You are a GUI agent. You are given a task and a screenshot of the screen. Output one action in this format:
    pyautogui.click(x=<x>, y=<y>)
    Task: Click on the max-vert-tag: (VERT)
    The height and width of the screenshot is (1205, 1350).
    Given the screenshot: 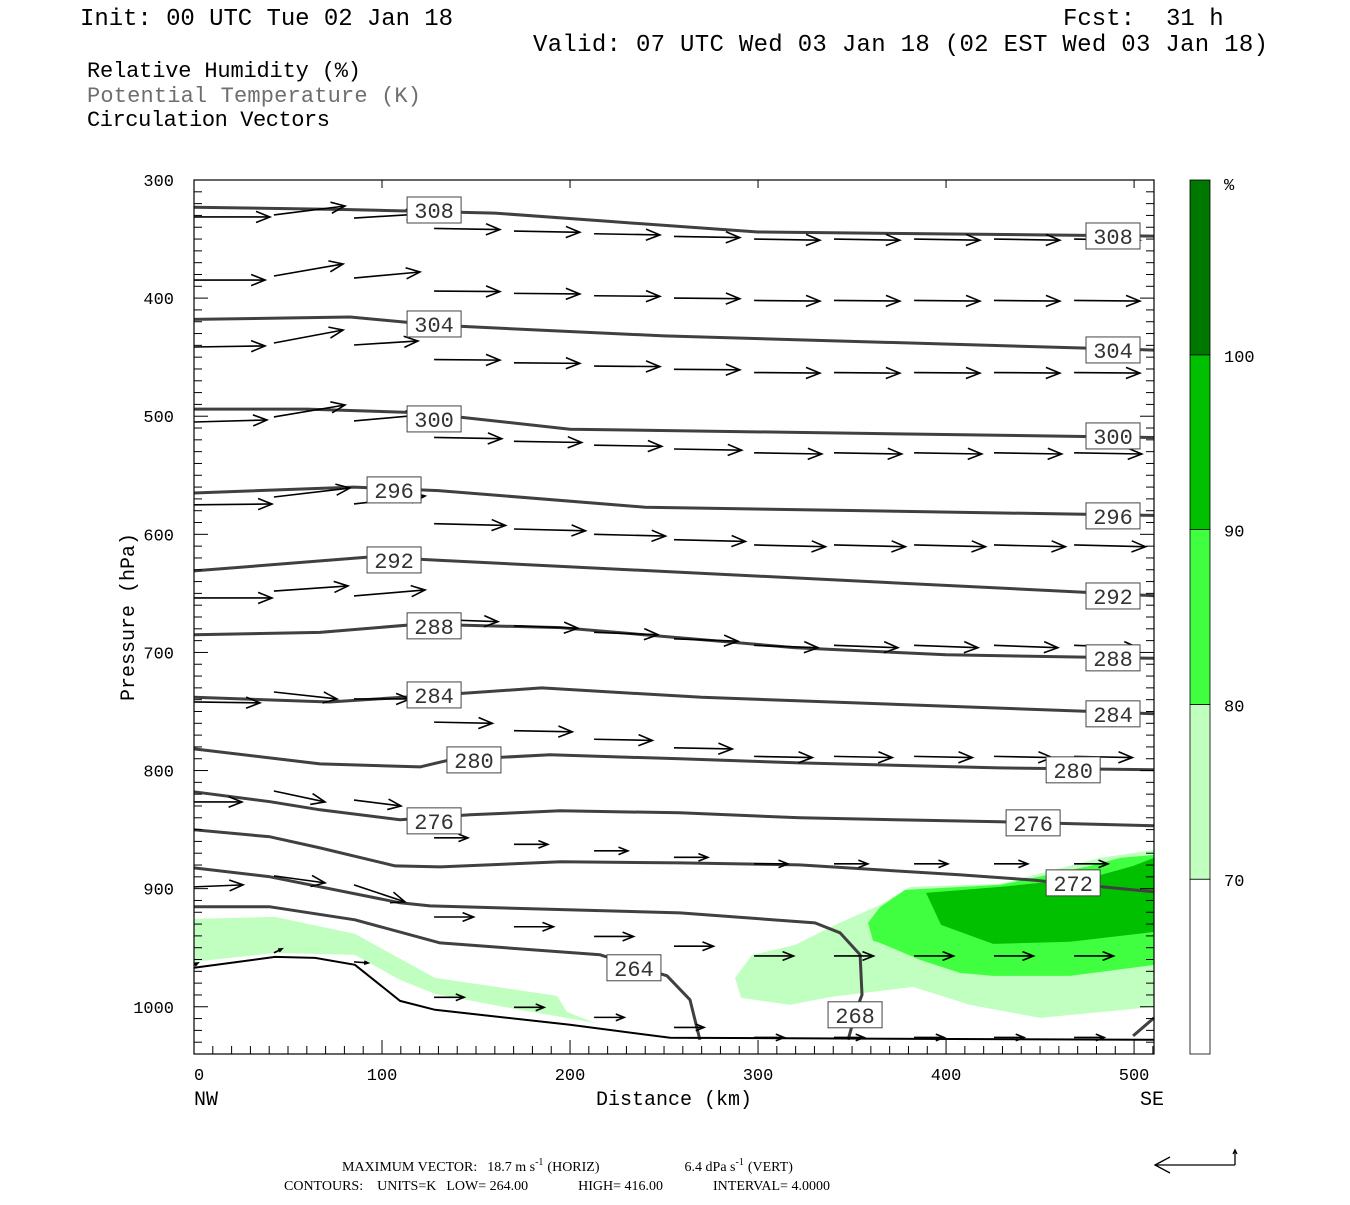 What is the action you would take?
    pyautogui.click(x=770, y=1167)
    